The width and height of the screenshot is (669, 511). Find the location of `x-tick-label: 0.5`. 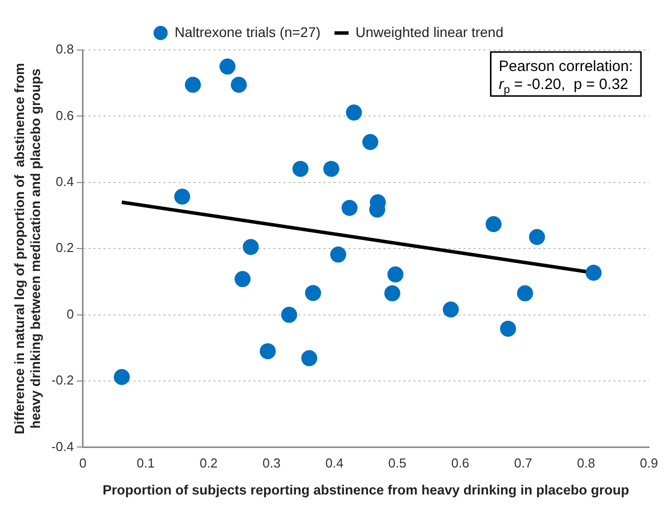

x-tick-label: 0.5 is located at coordinates (397, 463).